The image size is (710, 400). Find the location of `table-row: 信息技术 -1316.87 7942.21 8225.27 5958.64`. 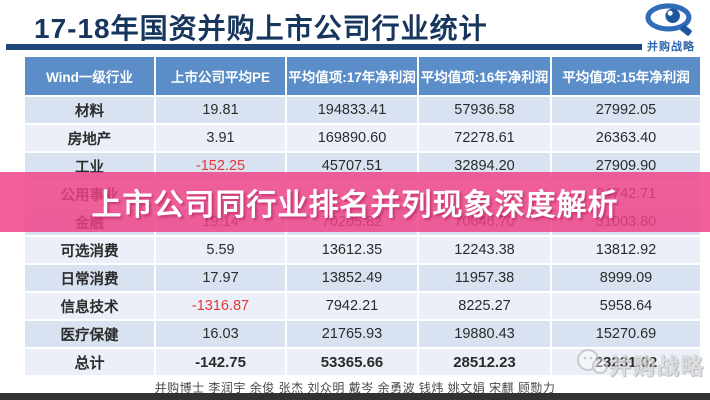

table-row: 信息技术 -1316.87 7942.21 8225.27 5958.64 is located at coordinates (362, 306).